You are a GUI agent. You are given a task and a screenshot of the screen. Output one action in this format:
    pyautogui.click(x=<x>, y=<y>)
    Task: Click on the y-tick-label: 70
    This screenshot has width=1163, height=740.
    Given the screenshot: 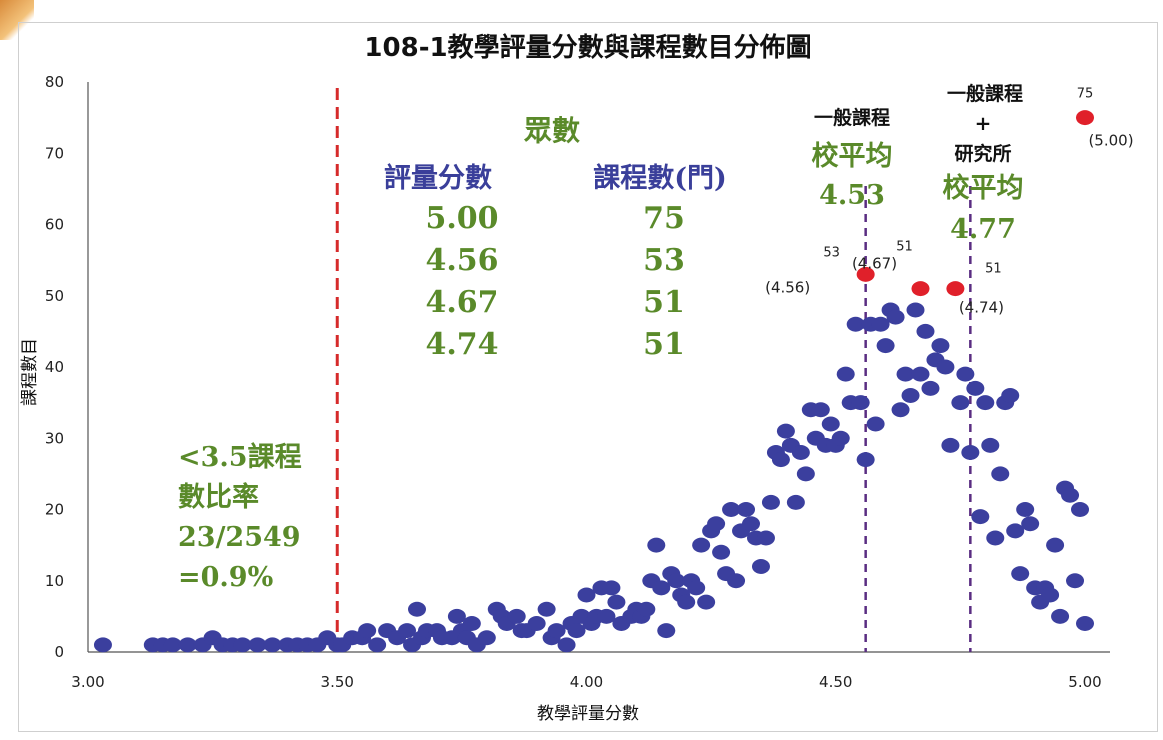 What is the action you would take?
    pyautogui.click(x=54, y=153)
    